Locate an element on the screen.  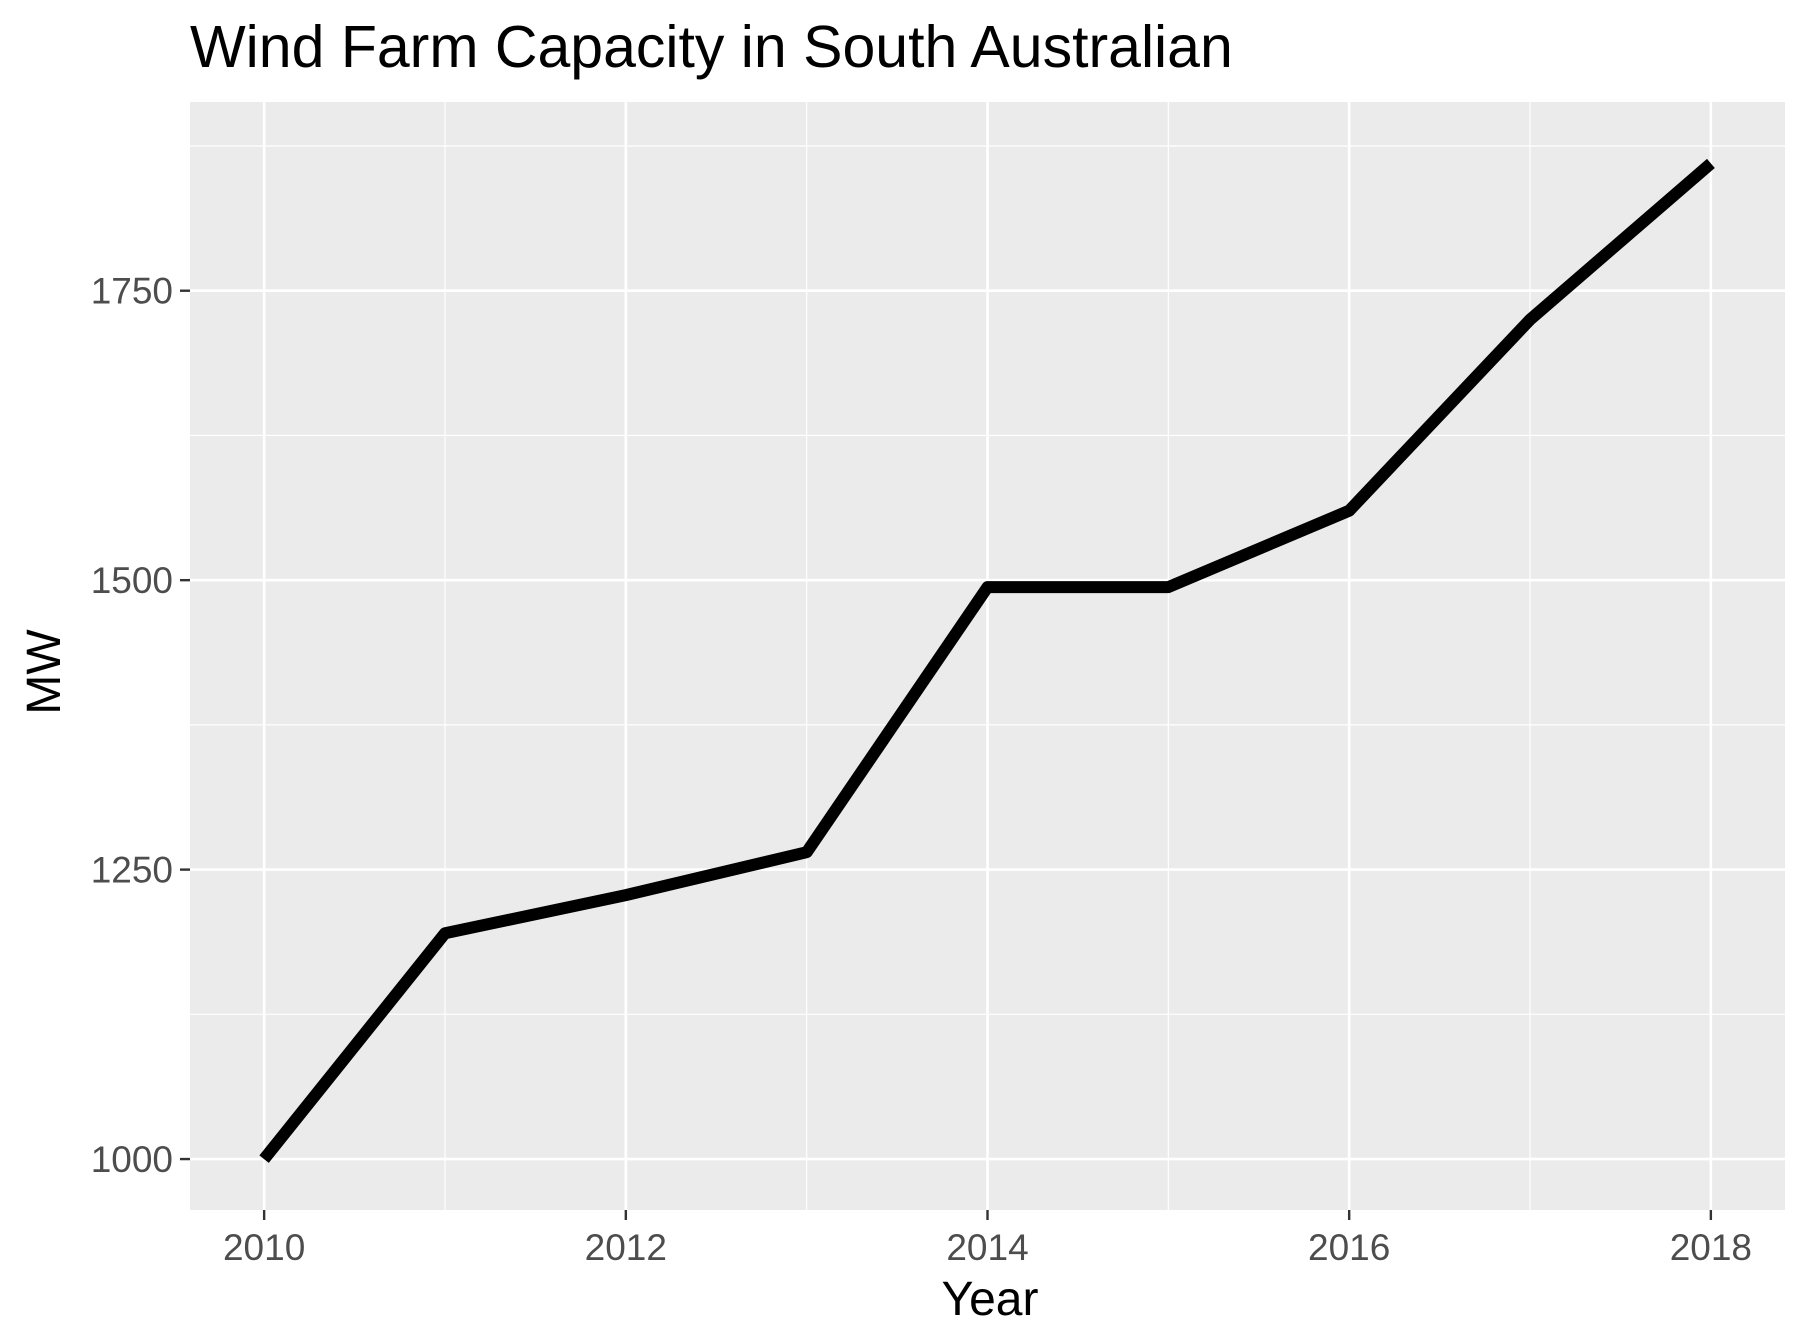
x-axis-title: Year is located at coordinates (990, 1299).